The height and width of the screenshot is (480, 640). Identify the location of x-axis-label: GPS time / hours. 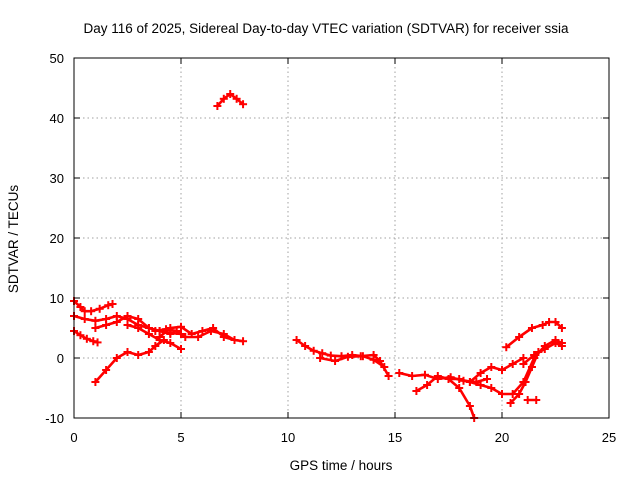
(341, 465).